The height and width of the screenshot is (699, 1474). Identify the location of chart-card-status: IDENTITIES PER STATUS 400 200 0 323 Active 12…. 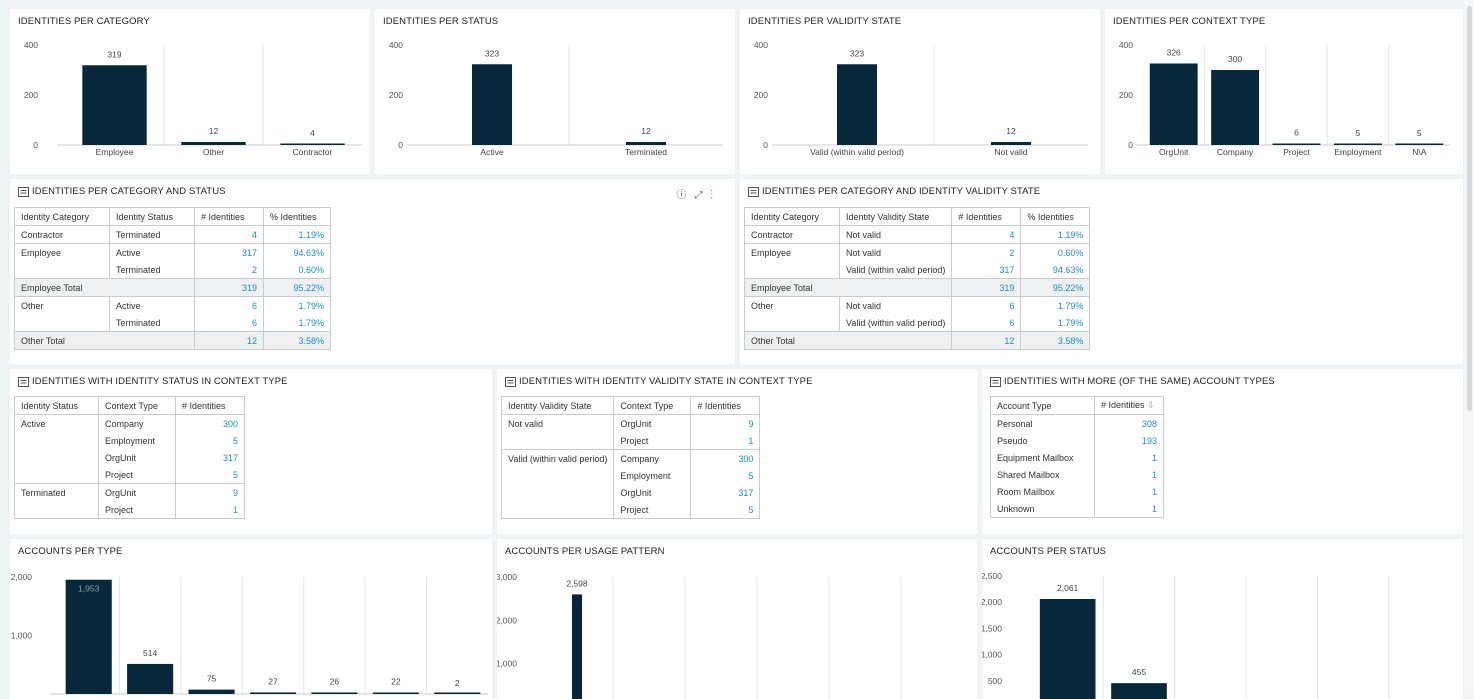
(555, 91).